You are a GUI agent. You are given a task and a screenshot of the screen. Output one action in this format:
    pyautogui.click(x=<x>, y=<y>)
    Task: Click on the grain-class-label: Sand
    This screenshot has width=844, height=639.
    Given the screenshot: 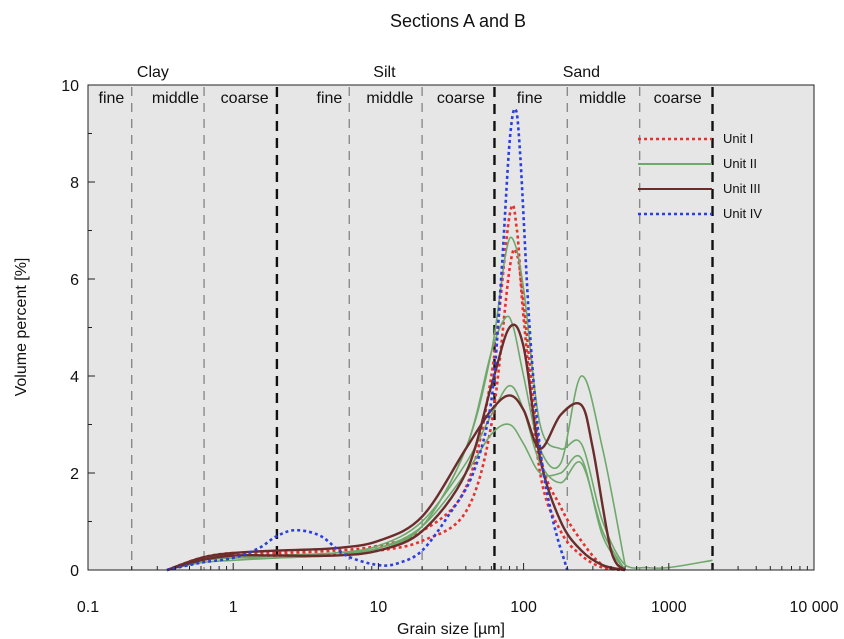 What is the action you would take?
    pyautogui.click(x=581, y=72)
    